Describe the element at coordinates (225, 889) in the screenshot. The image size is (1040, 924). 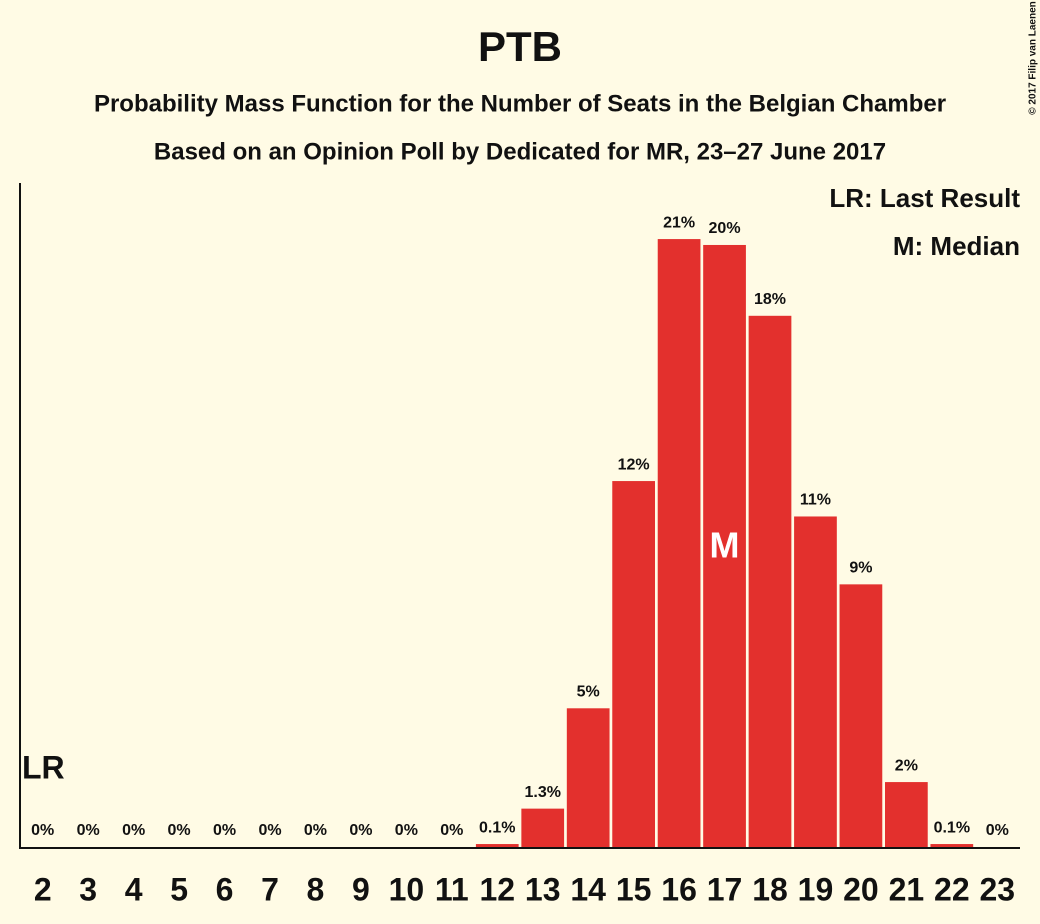
I see `x-tick-label: 6` at that location.